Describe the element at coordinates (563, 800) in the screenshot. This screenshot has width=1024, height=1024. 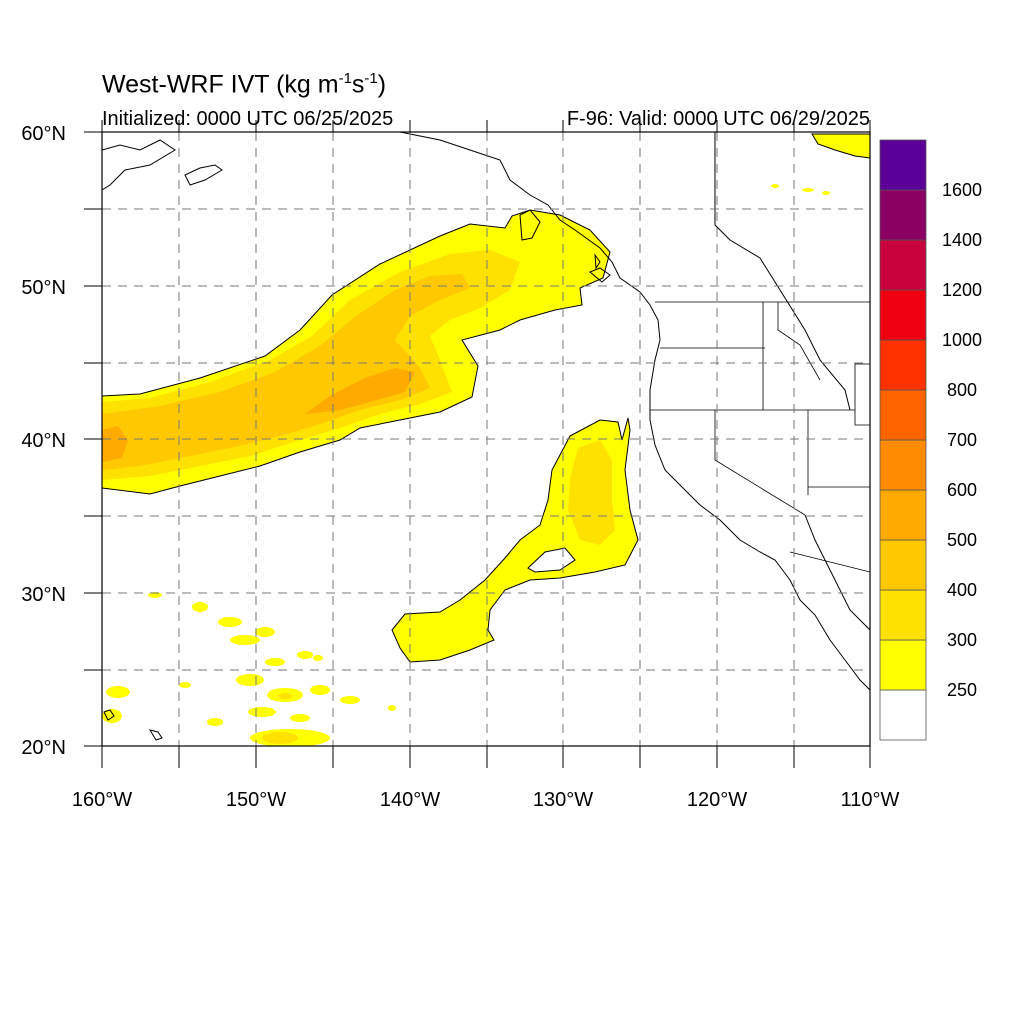
I see `lon-label-130w: 130°W` at that location.